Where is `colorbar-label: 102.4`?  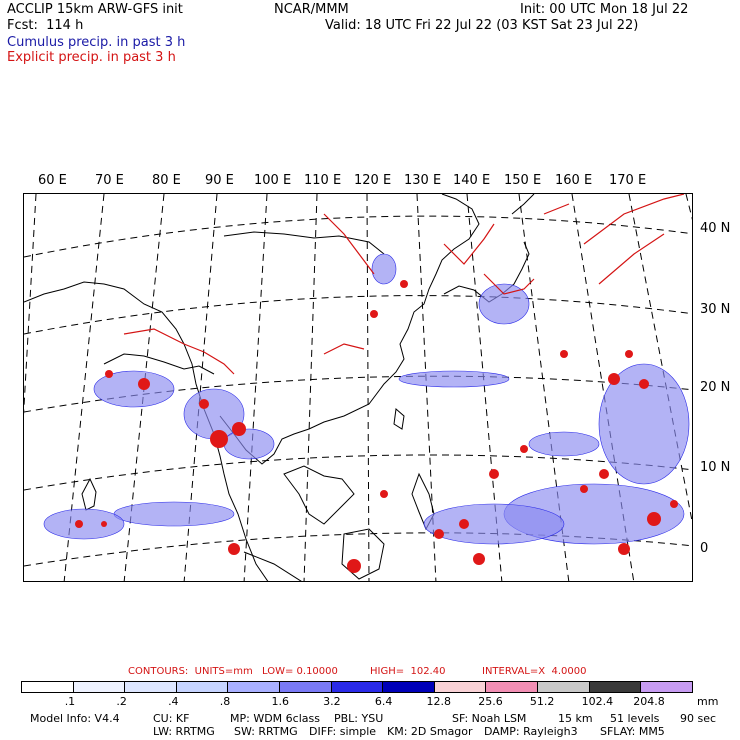
colorbar-label: 102.4 is located at coordinates (597, 701).